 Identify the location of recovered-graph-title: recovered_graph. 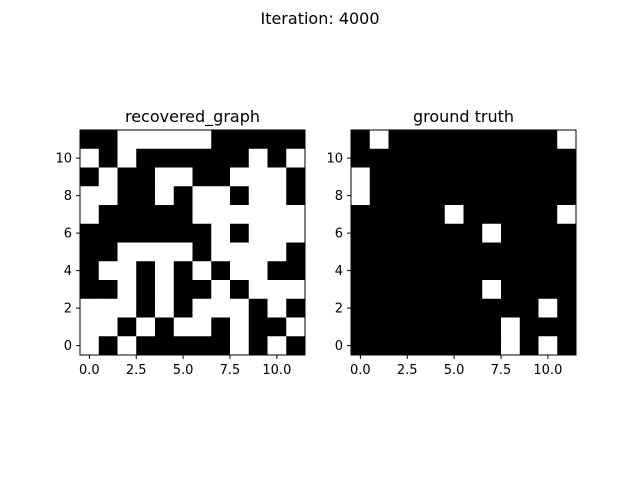
(192, 117).